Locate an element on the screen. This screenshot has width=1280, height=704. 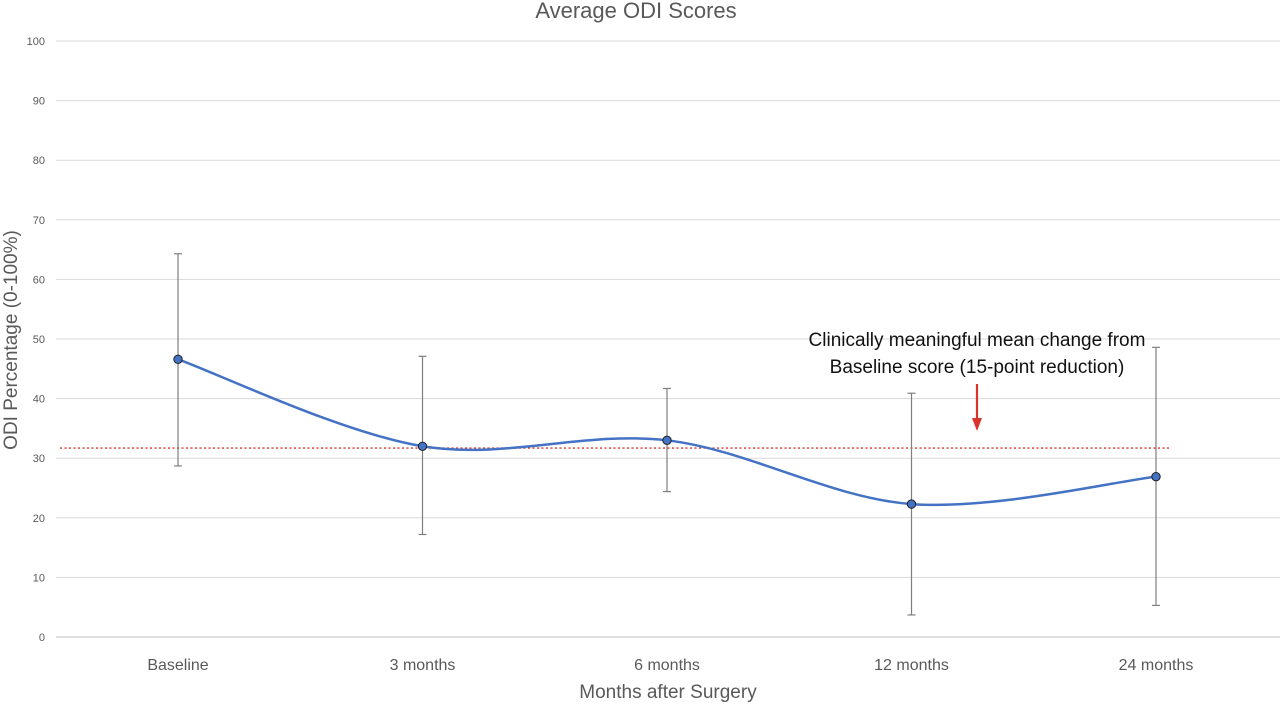
x-tick-label: Baseline is located at coordinates (177, 665).